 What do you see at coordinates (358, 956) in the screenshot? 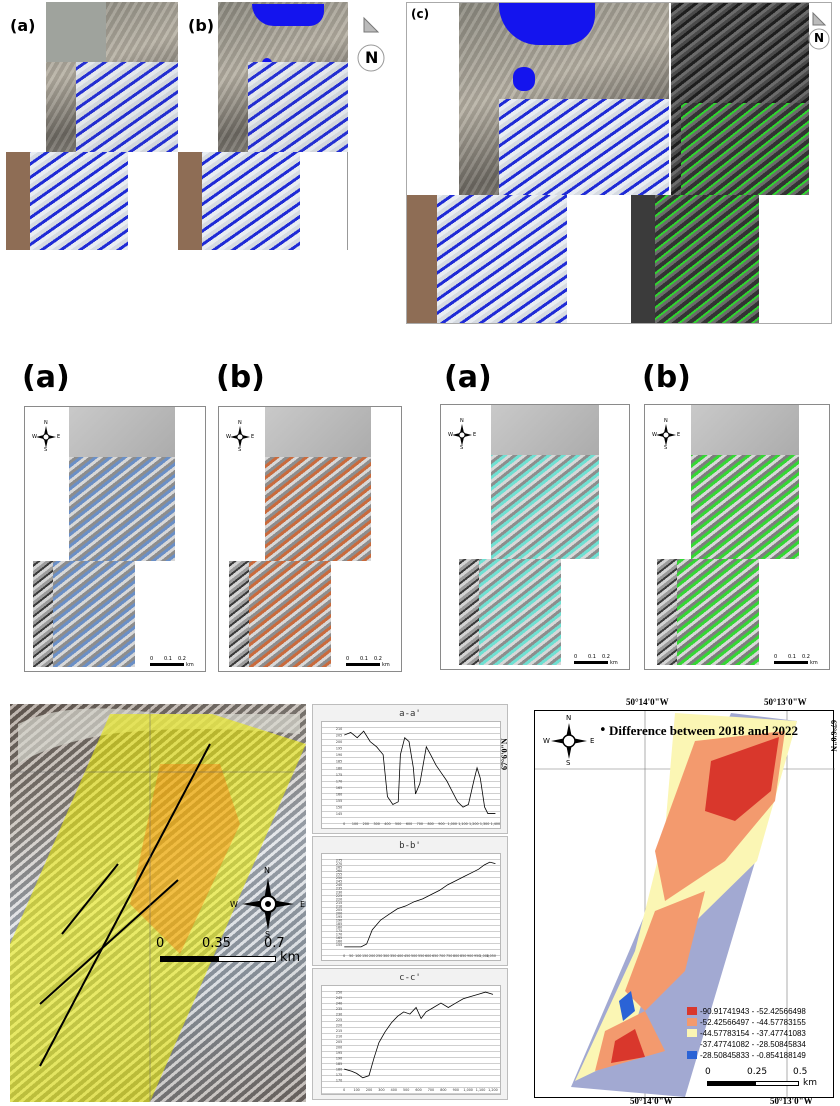
I see `x-tick-label: 100` at bounding box center [358, 956].